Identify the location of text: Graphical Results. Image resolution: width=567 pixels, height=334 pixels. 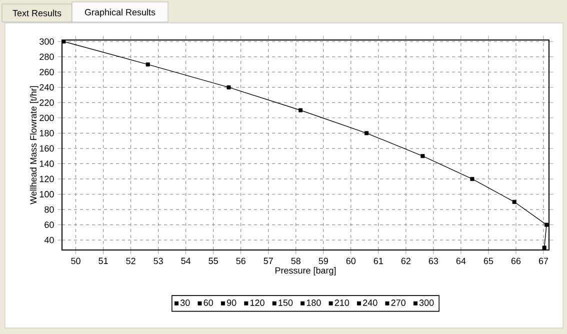
(120, 13).